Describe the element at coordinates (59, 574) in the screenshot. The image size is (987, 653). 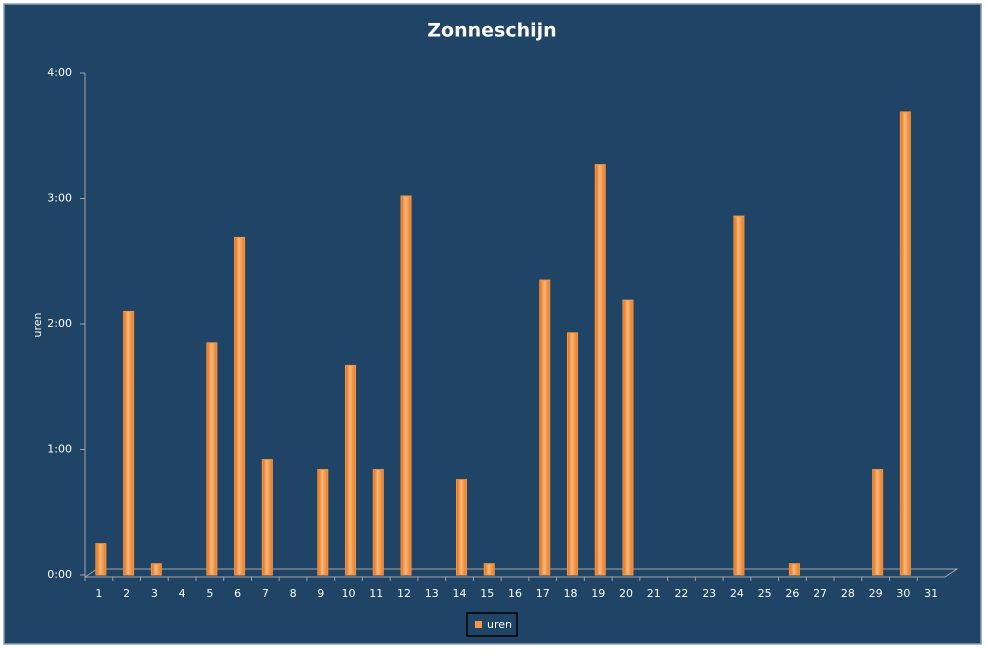
I see `y-tick-label: 0:00` at that location.